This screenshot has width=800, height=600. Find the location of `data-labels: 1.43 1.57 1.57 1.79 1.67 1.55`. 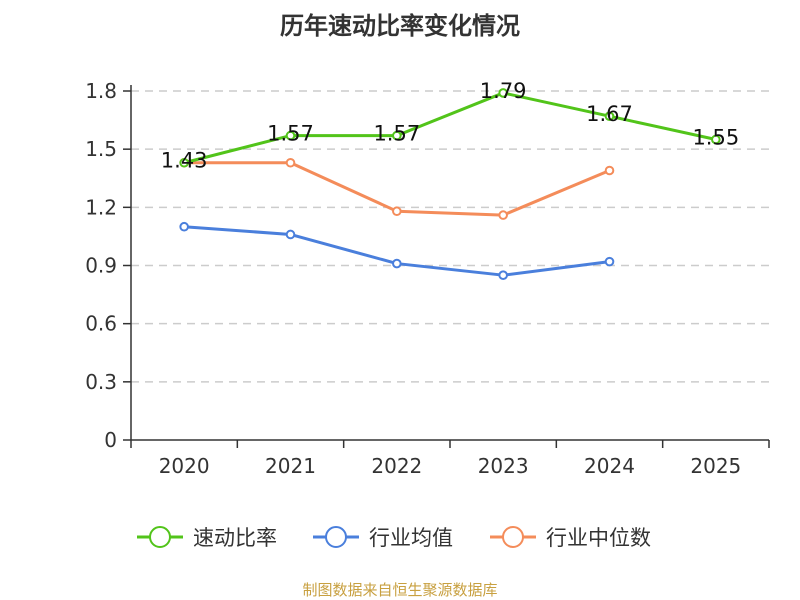

data-labels: 1.43 1.57 1.57 1.79 1.67 1.55 is located at coordinates (450, 126).